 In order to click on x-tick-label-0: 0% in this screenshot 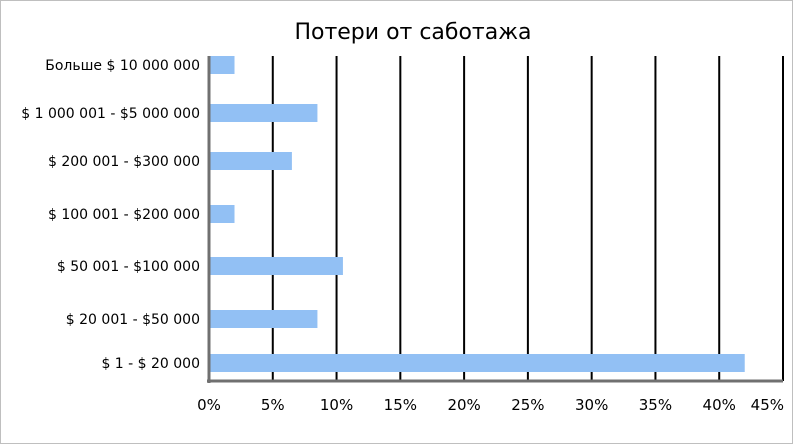, I will do `click(209, 405)`.